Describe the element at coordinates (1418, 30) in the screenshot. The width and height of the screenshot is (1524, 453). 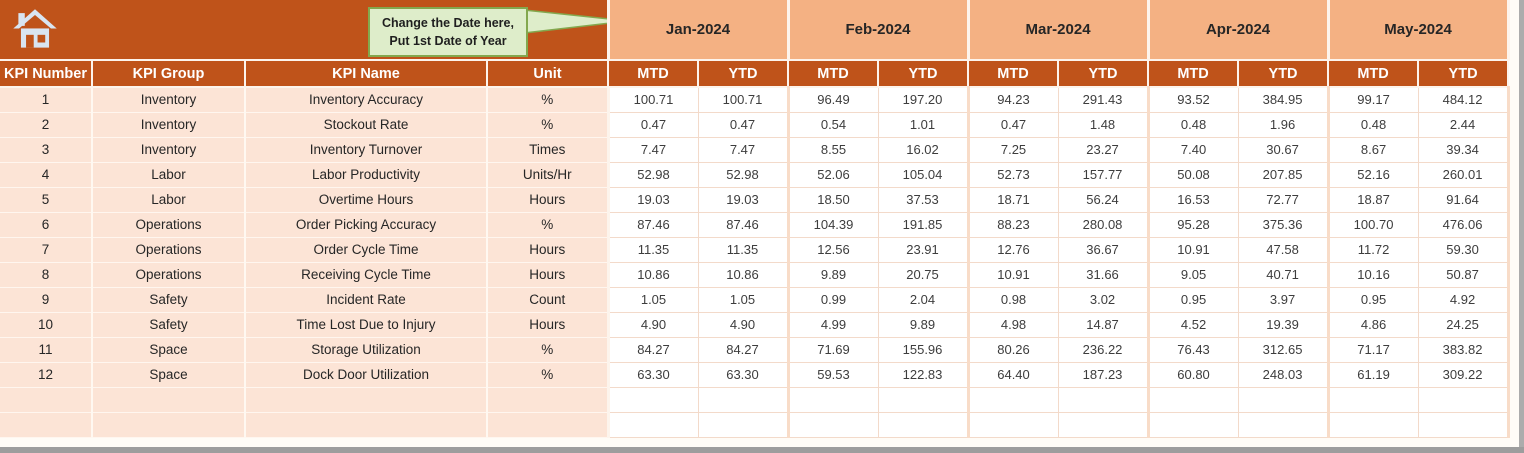
I see `month-header-may-2024: May-2024` at that location.